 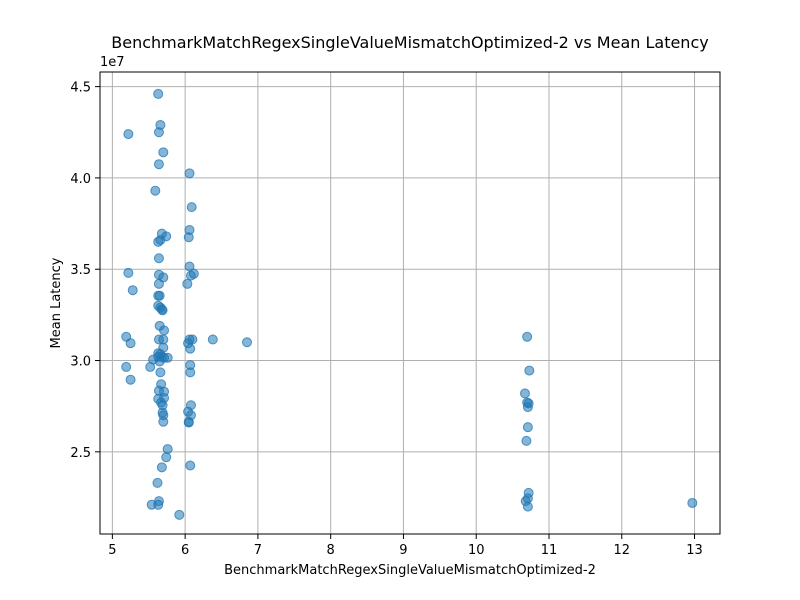 What do you see at coordinates (185, 550) in the screenshot?
I see `x-tick-label: 6` at bounding box center [185, 550].